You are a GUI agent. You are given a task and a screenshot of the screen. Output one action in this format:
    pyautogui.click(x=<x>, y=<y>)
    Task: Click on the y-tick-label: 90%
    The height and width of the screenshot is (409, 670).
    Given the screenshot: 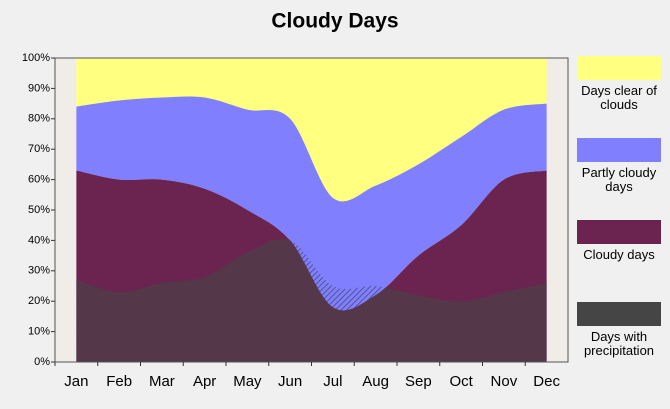 What is the action you would take?
    pyautogui.click(x=39, y=88)
    